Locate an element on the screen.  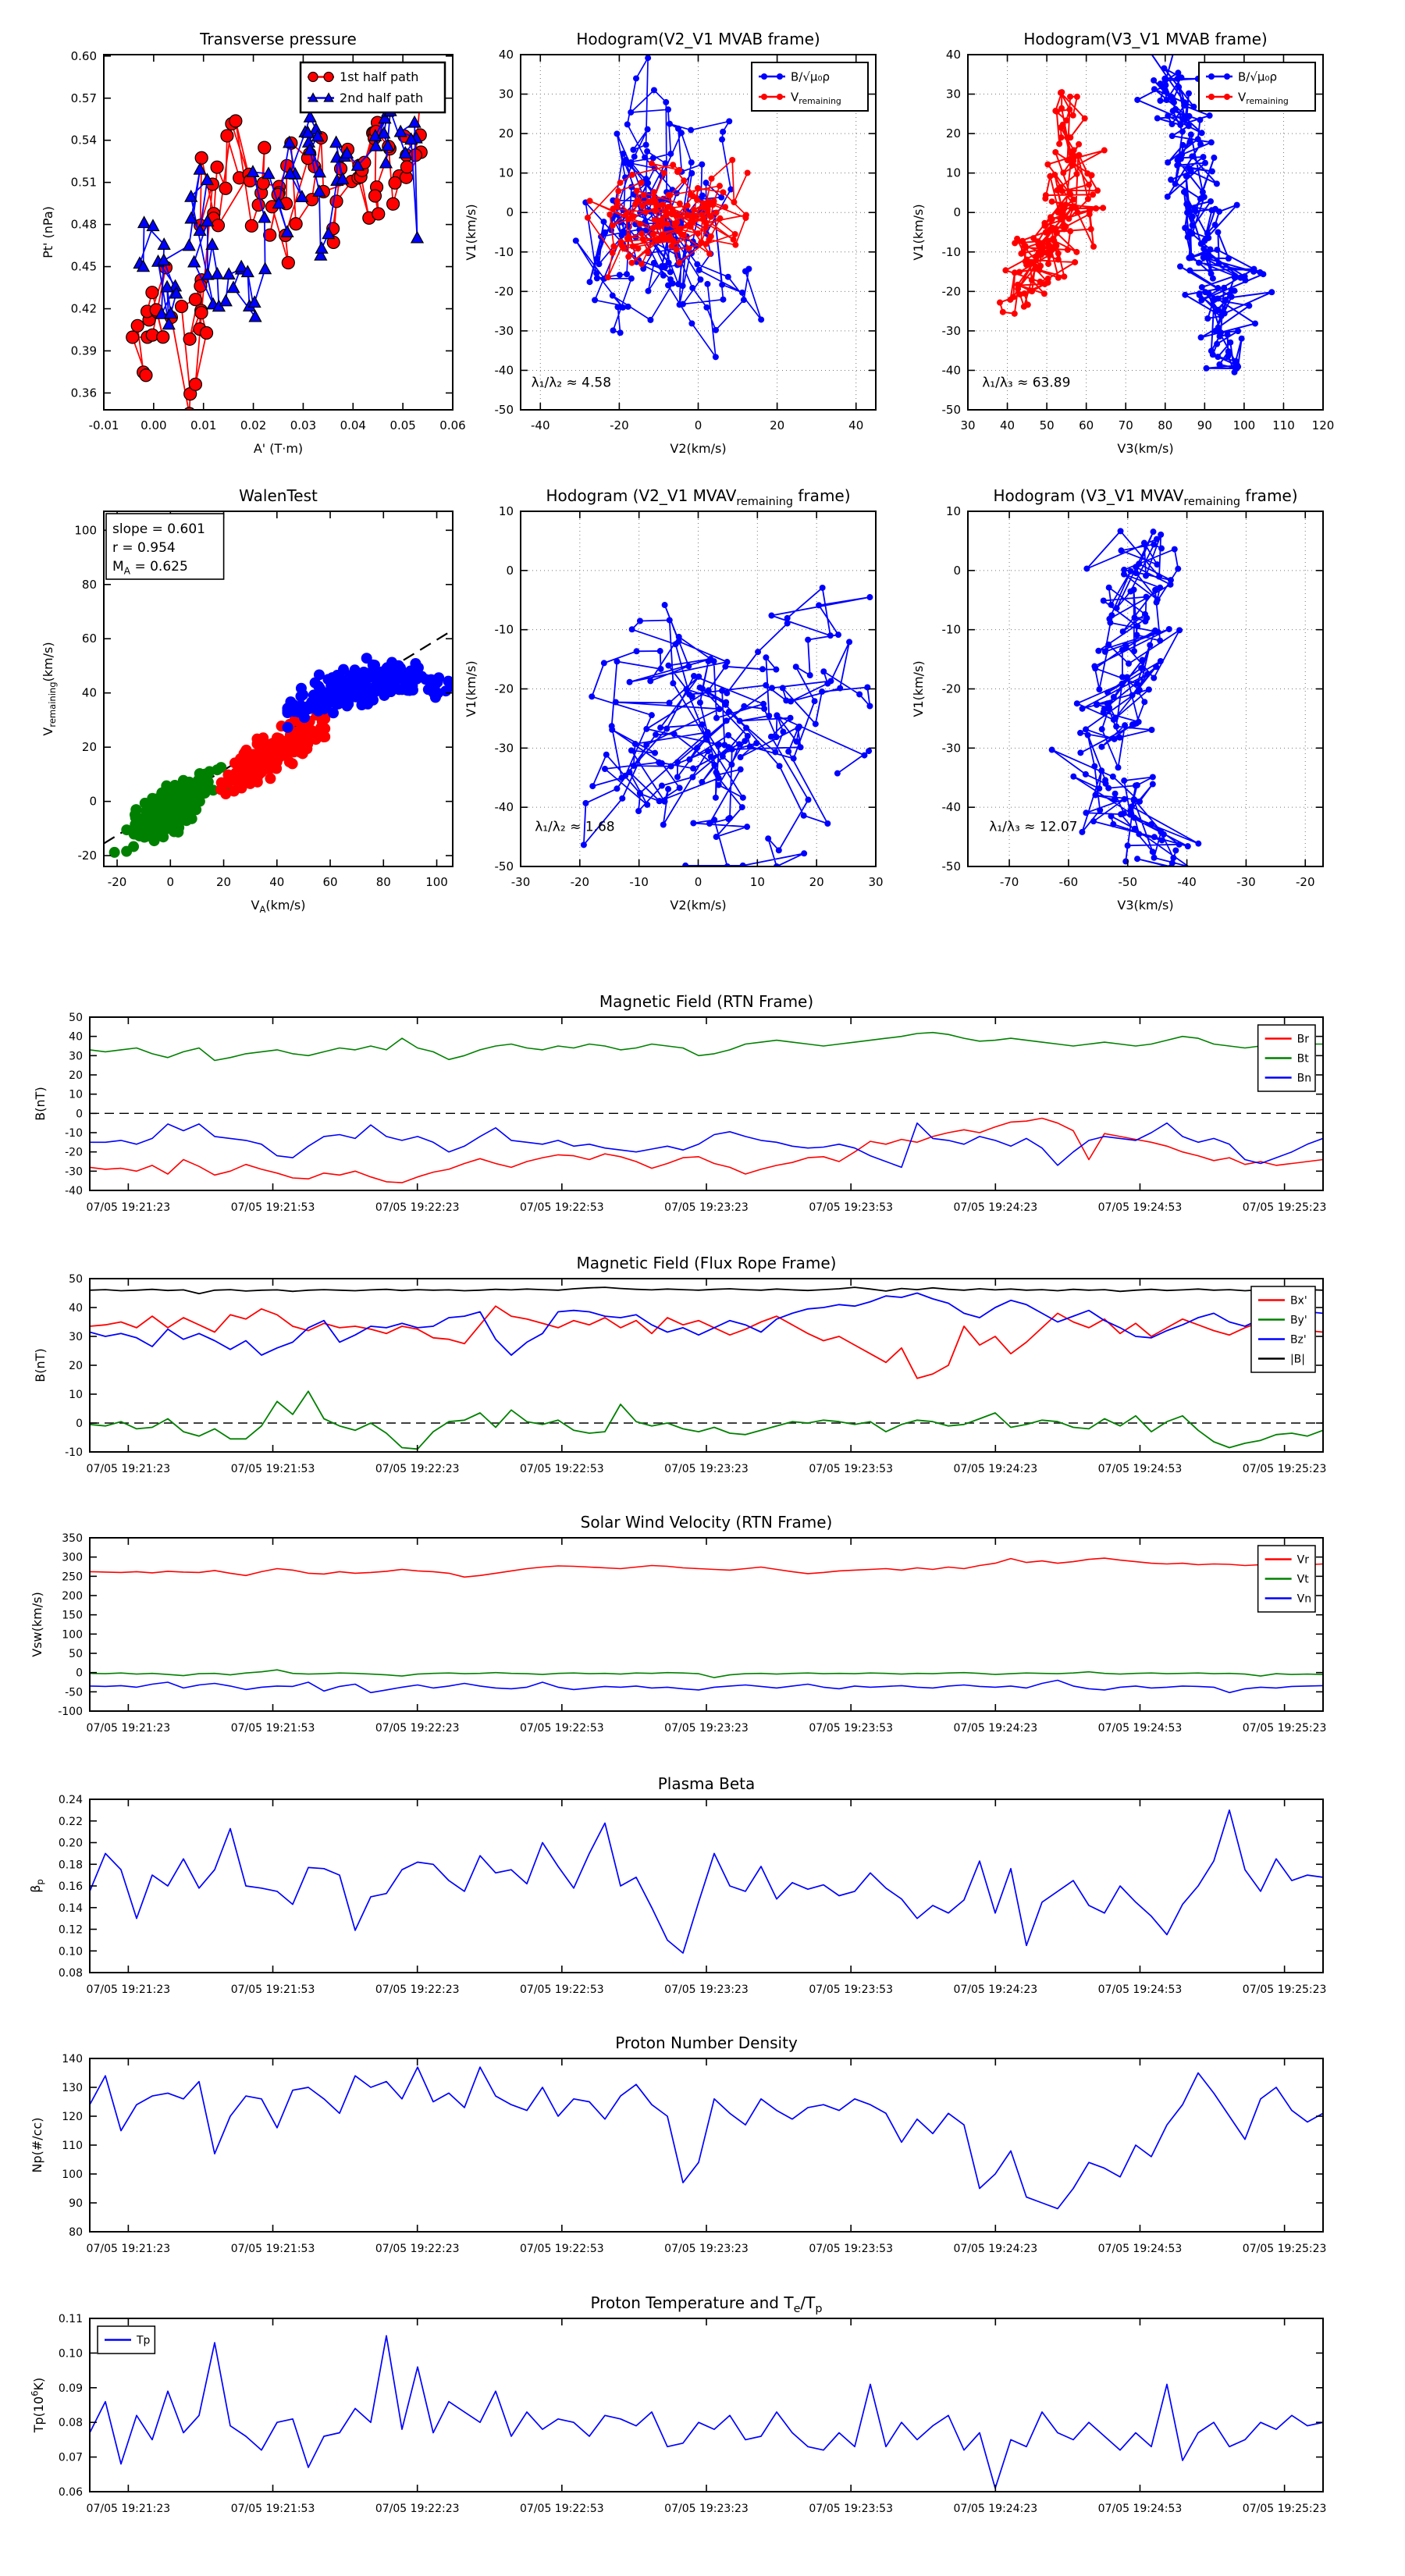
x-tick-label: 100 is located at coordinates (1244, 425).